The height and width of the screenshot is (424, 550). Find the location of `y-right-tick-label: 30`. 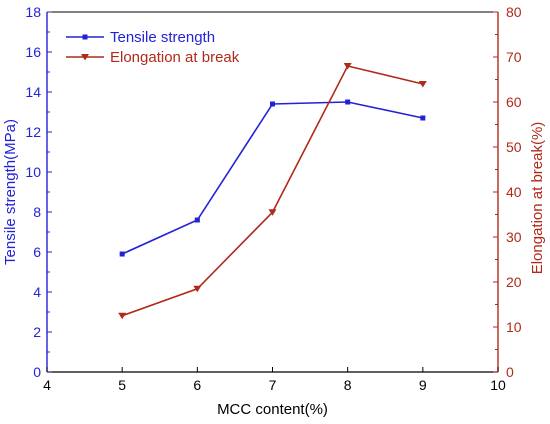

y-right-tick-label: 30 is located at coordinates (514, 237).